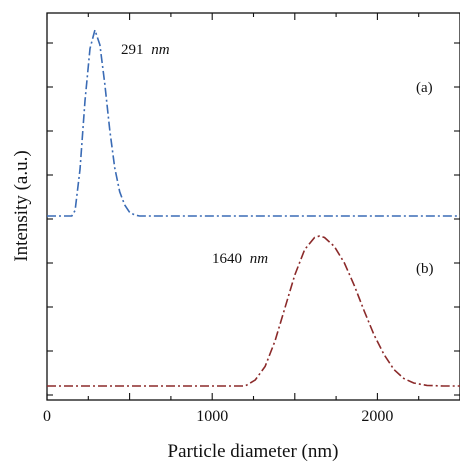 The width and height of the screenshot is (460, 463). I want to click on panel-label-a: (a), so click(424, 88).